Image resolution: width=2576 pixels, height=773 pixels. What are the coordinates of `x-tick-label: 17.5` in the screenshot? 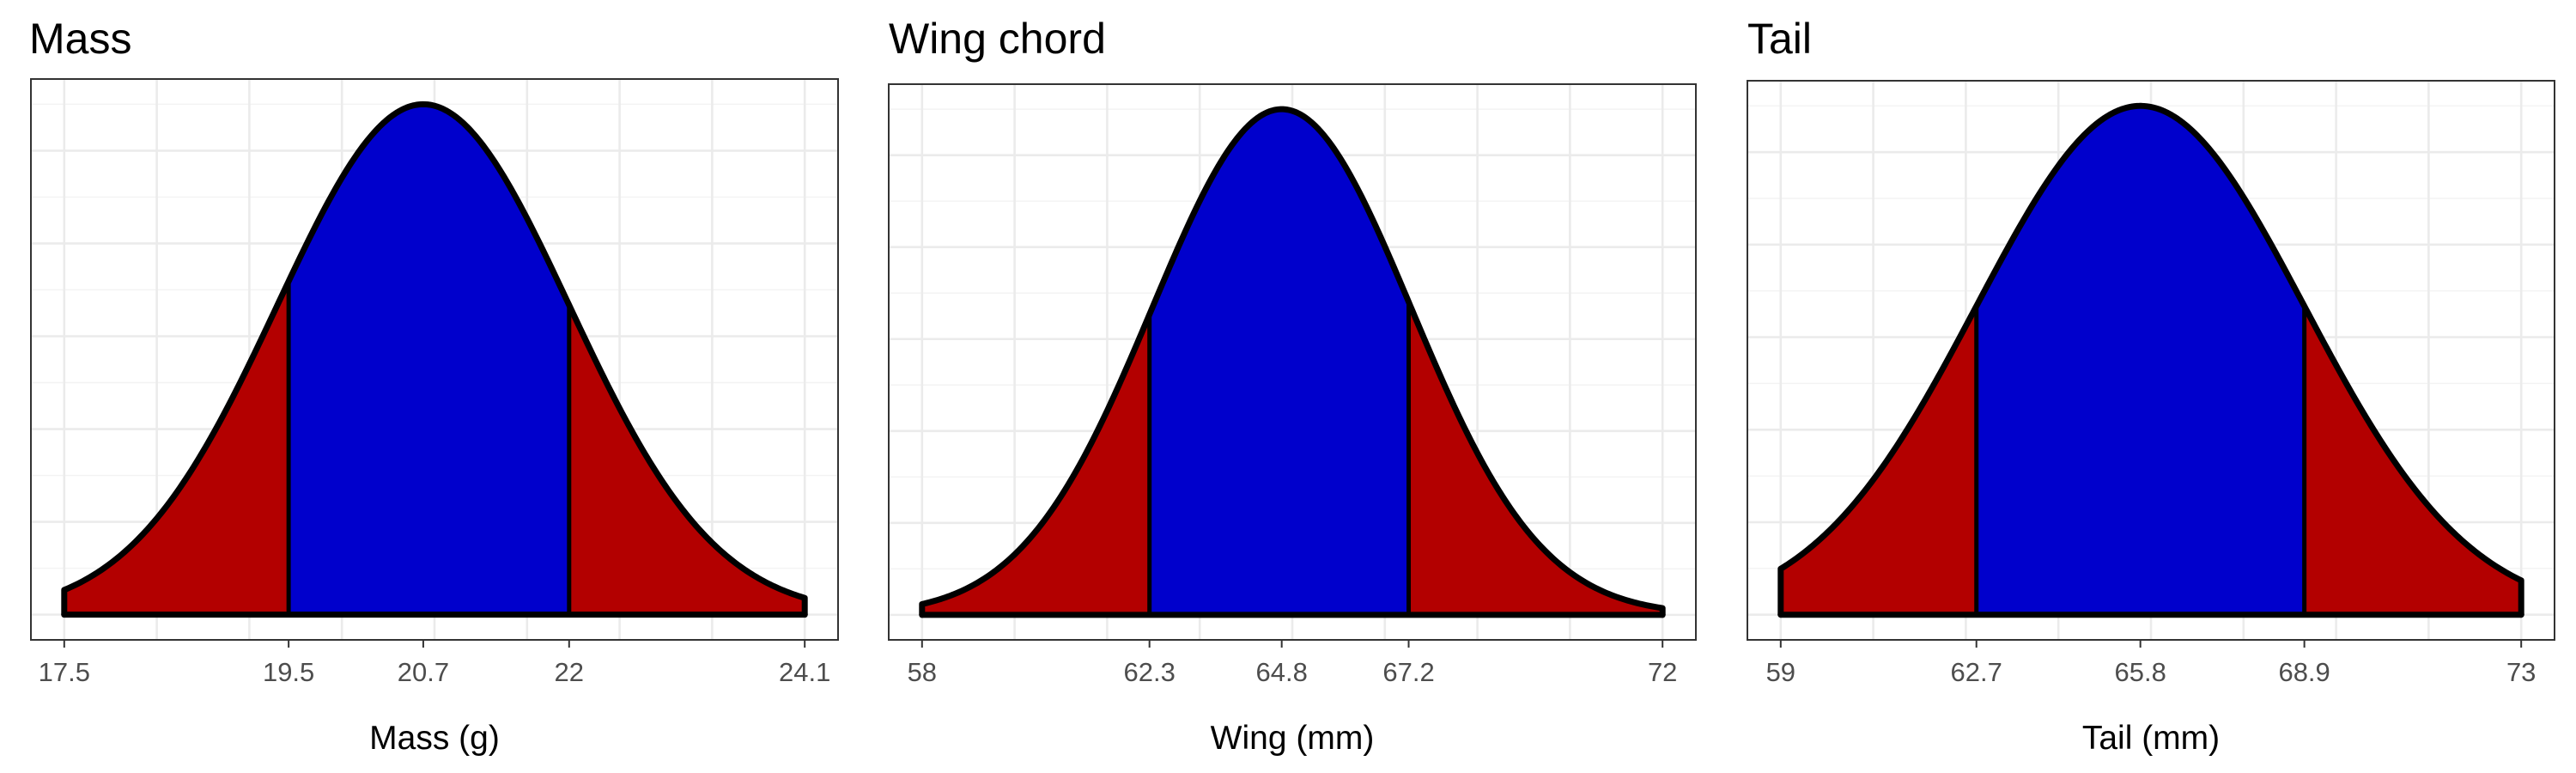 It's located at (64, 672).